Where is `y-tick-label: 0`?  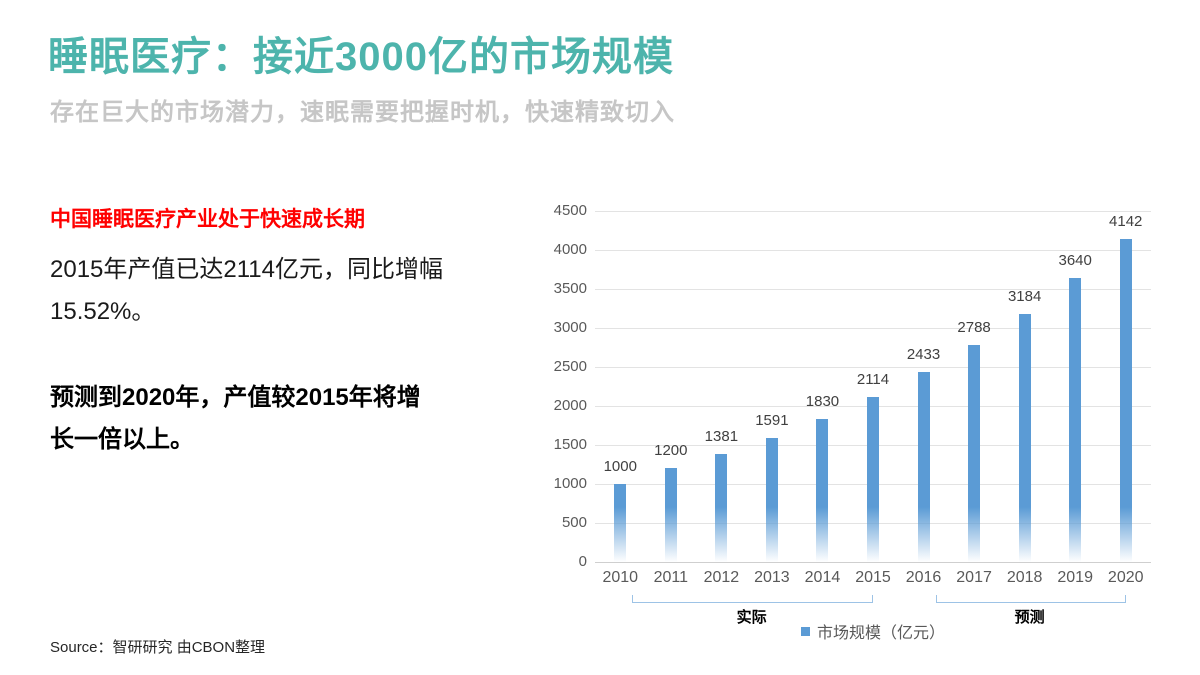 y-tick-label: 0 is located at coordinates (582, 561).